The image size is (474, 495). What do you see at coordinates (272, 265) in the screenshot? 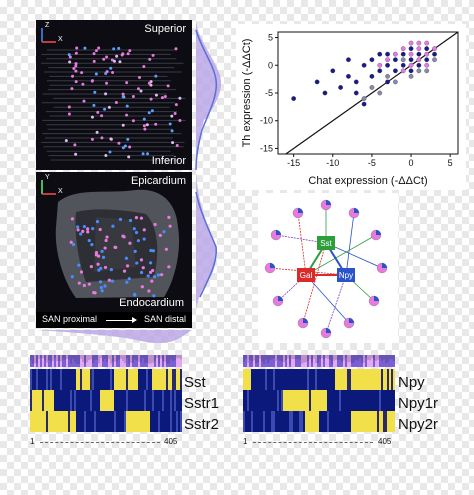
I see `cluster-pie-slice` at bounding box center [272, 265].